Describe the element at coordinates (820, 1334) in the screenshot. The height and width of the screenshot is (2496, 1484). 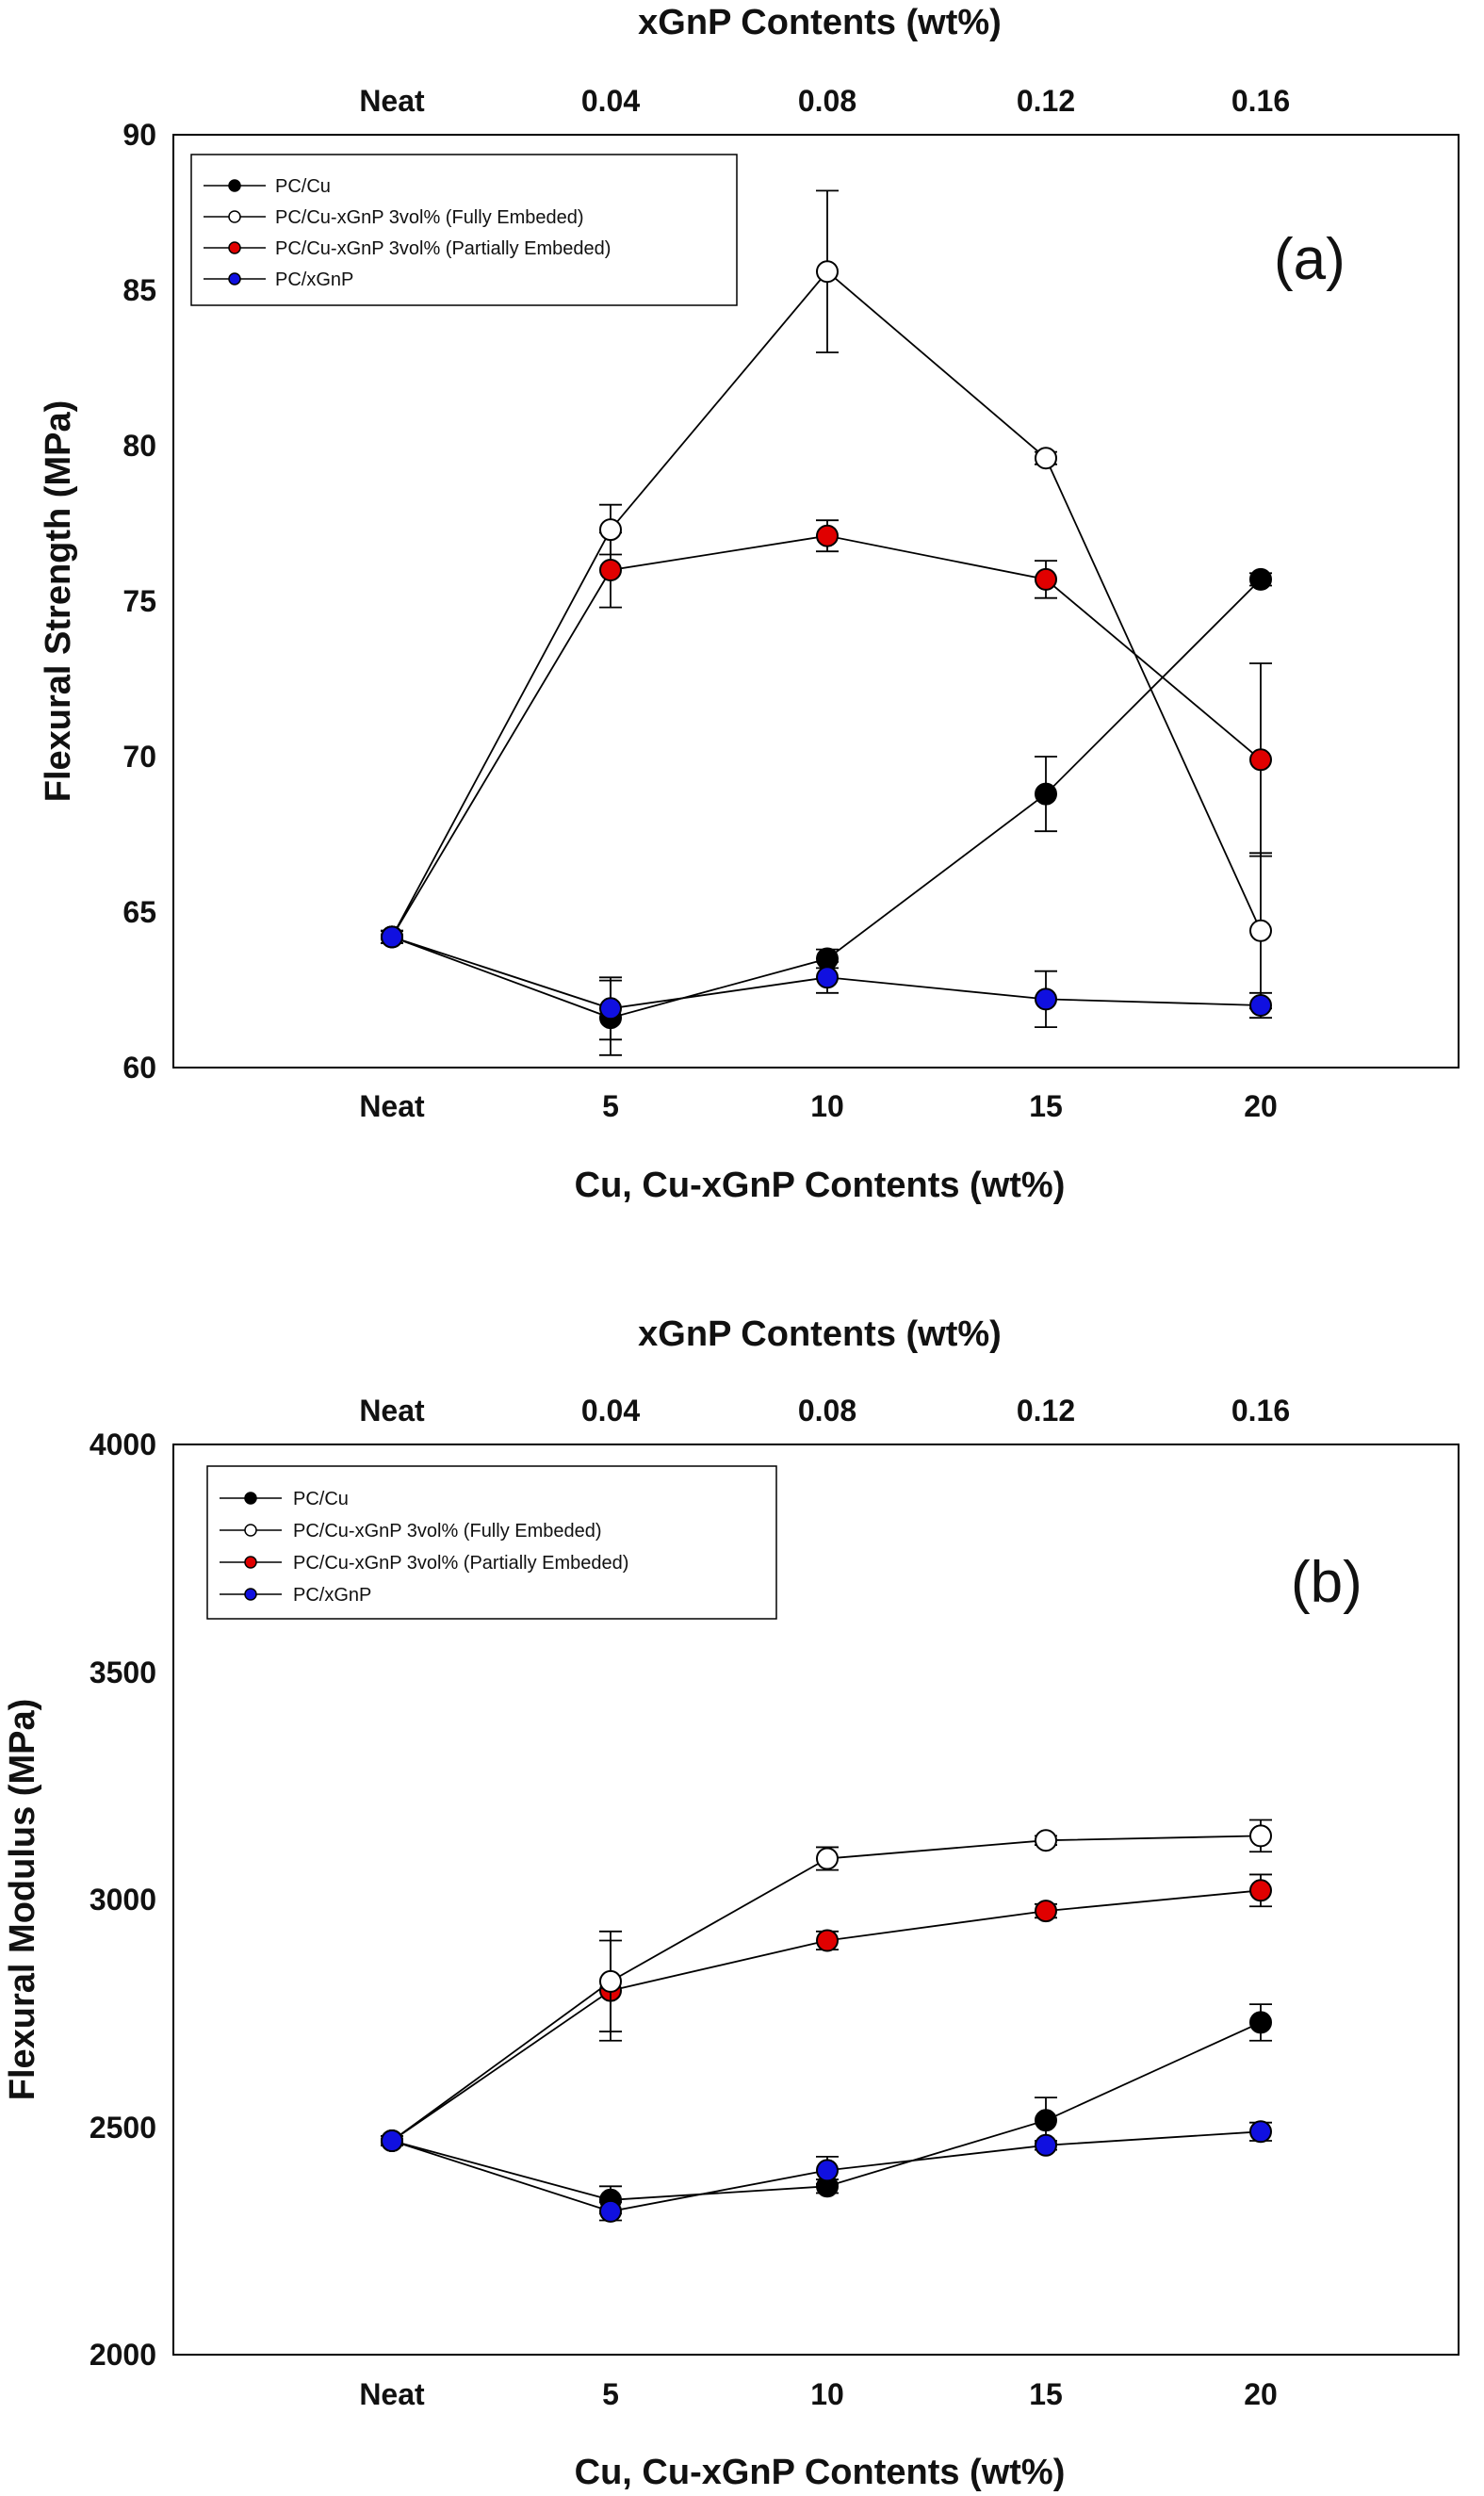
I see `panel-b-top-axis-title: xGnP Contents (wt%)` at that location.